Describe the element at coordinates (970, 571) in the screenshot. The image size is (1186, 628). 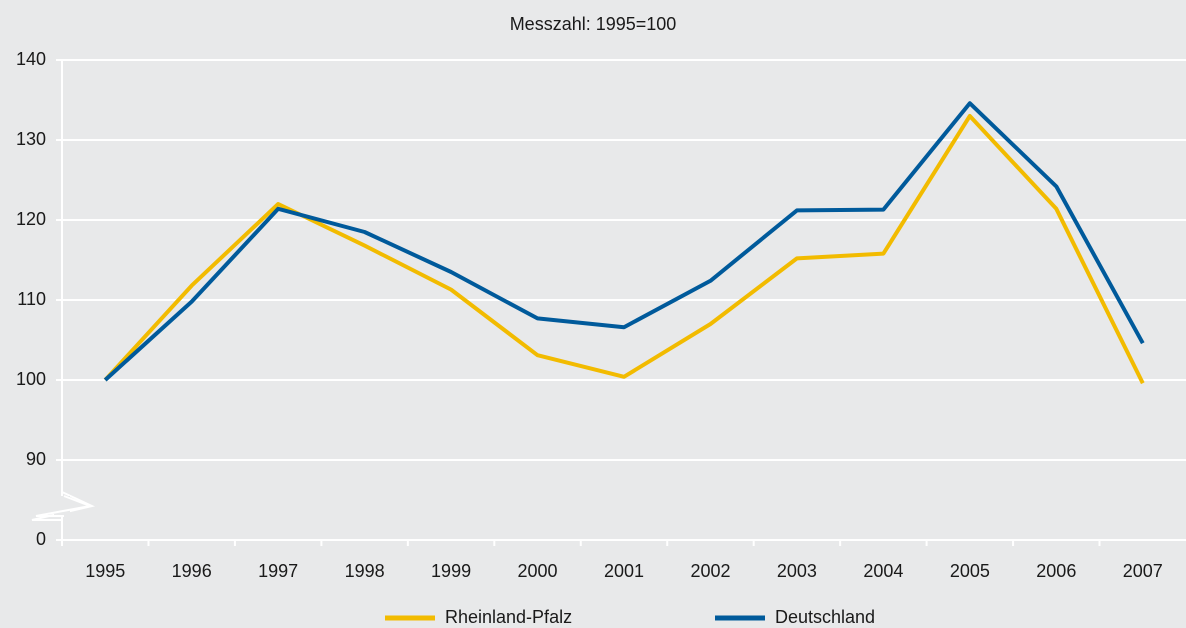
I see `x-tick-label: 2005` at that location.